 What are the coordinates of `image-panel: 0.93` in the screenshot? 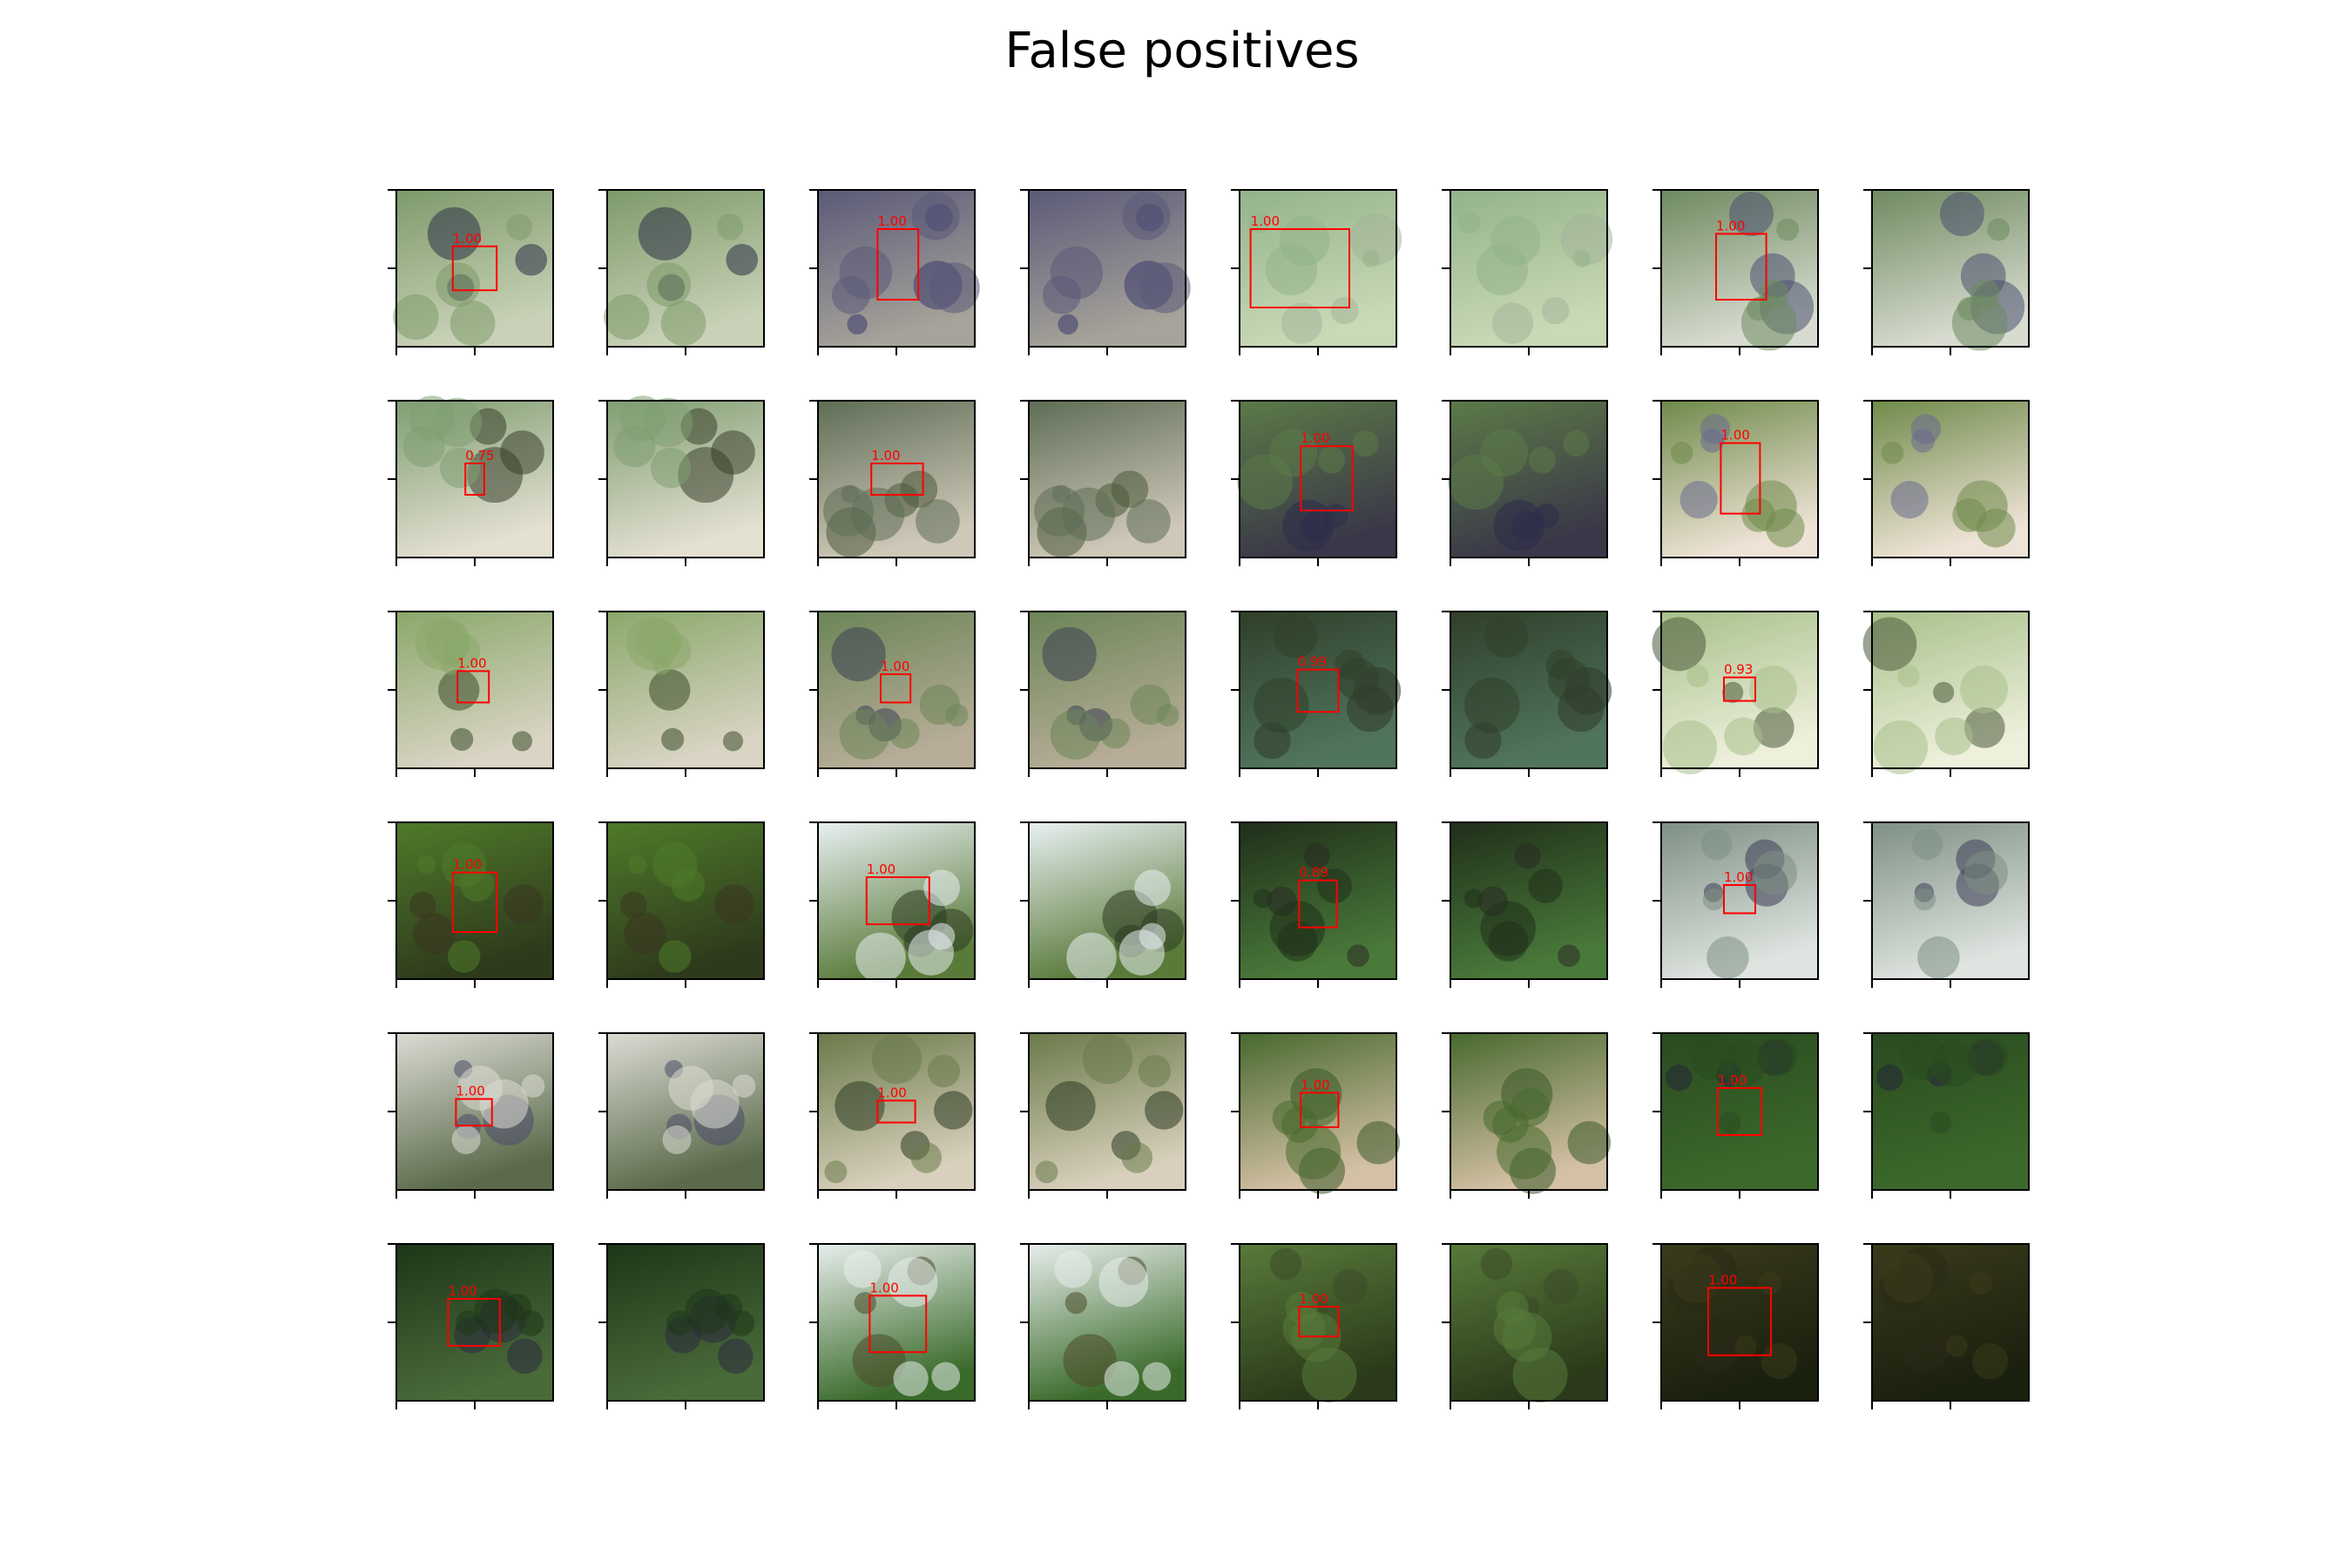 It's located at (1735, 694).